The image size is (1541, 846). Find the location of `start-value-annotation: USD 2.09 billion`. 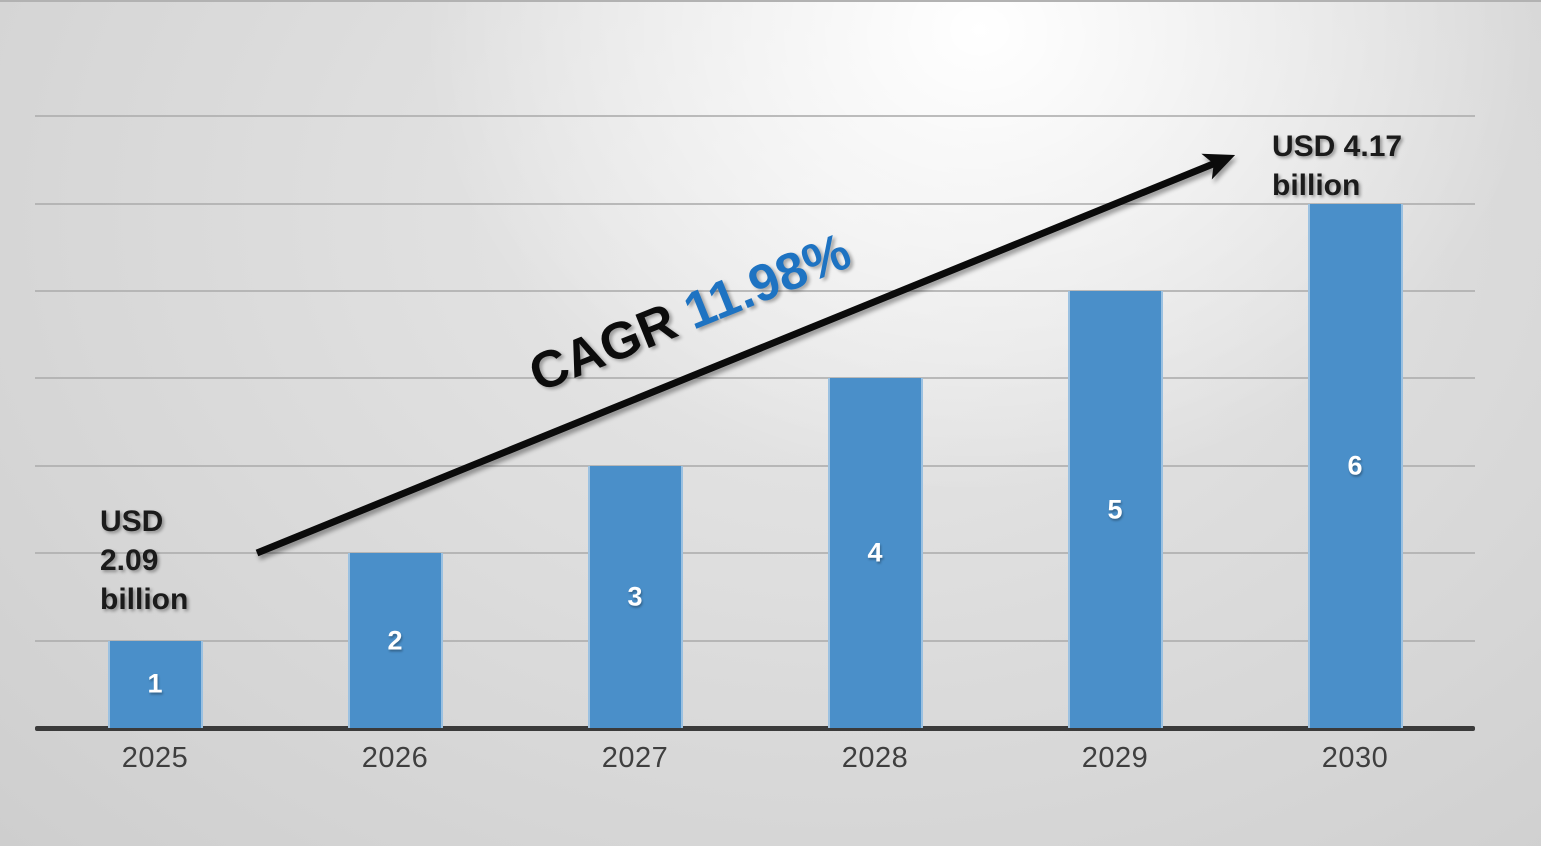

start-value-annotation: USD 2.09 billion is located at coordinates (144, 560).